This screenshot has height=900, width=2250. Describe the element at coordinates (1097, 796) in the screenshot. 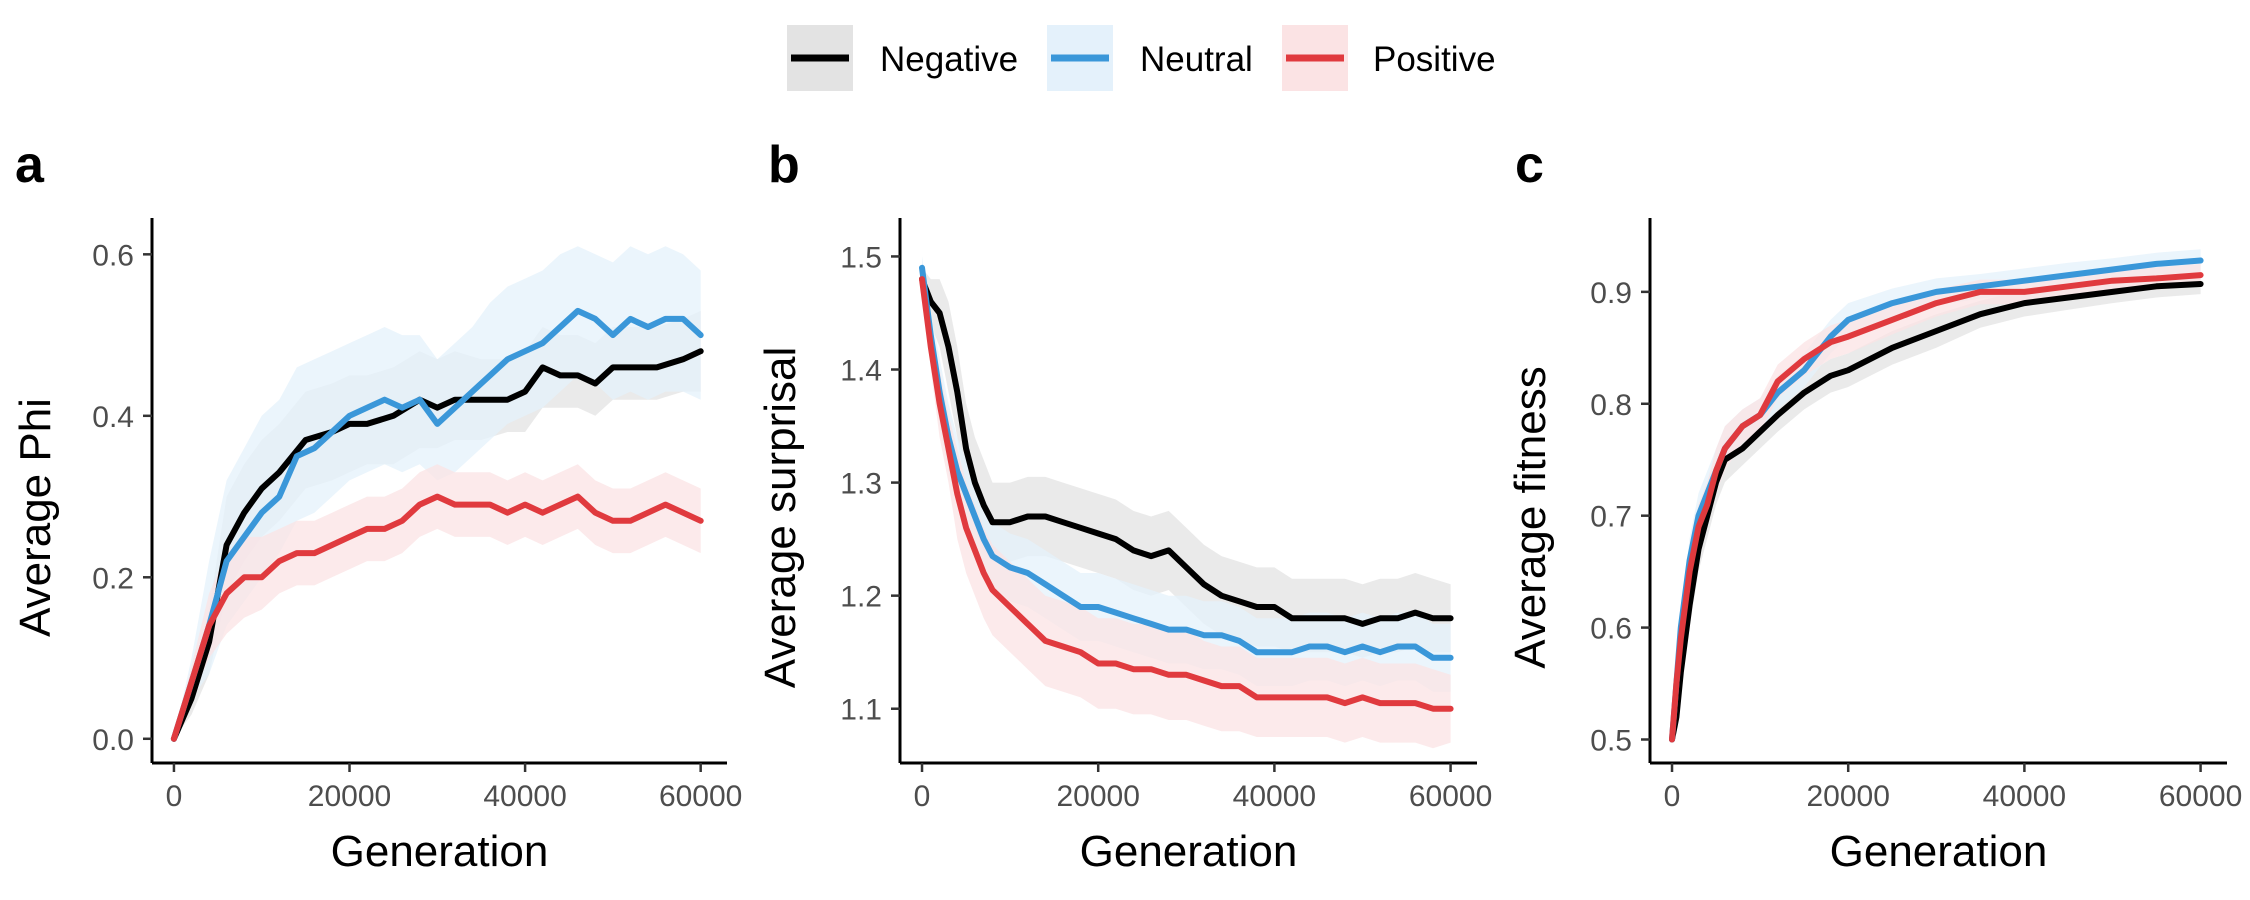

I see `x-tick-label-b-20000: 20000` at that location.